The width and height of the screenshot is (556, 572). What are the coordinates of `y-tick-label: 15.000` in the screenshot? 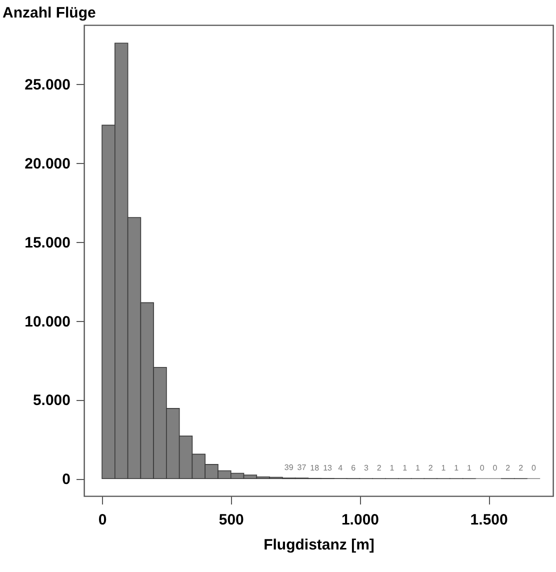 It's located at (47, 243).